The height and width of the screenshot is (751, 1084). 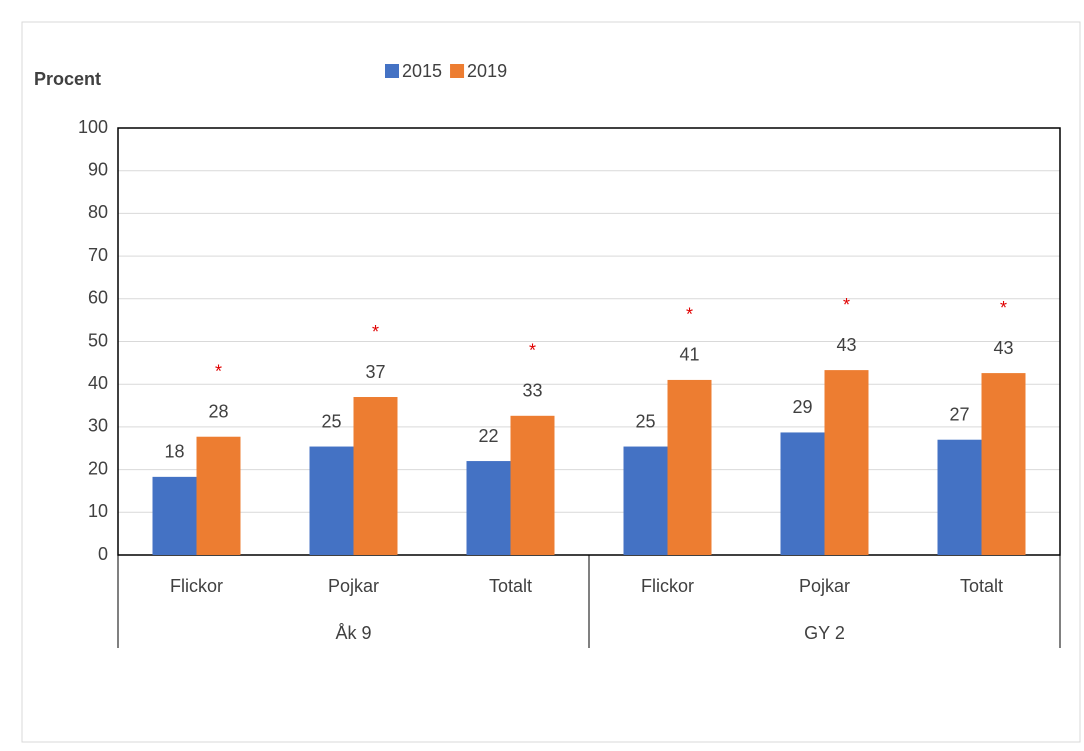 I want to click on y-tick-label: 90, so click(x=98, y=169).